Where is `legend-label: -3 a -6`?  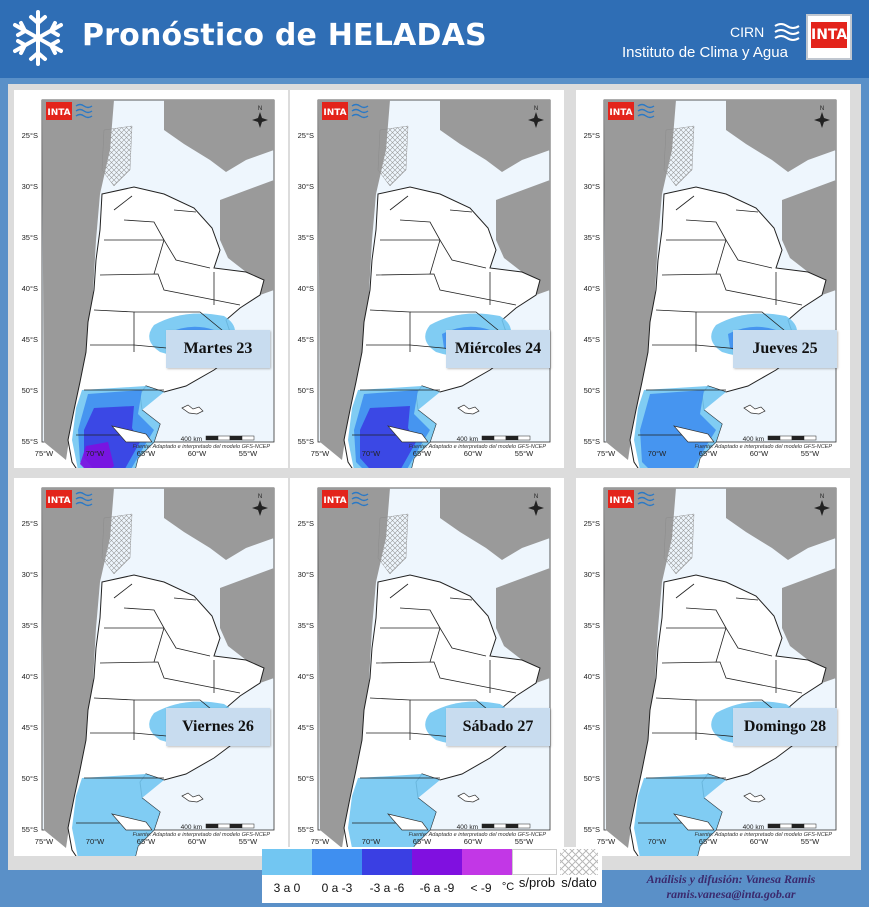
legend-label: -3 a -6 is located at coordinates (387, 888).